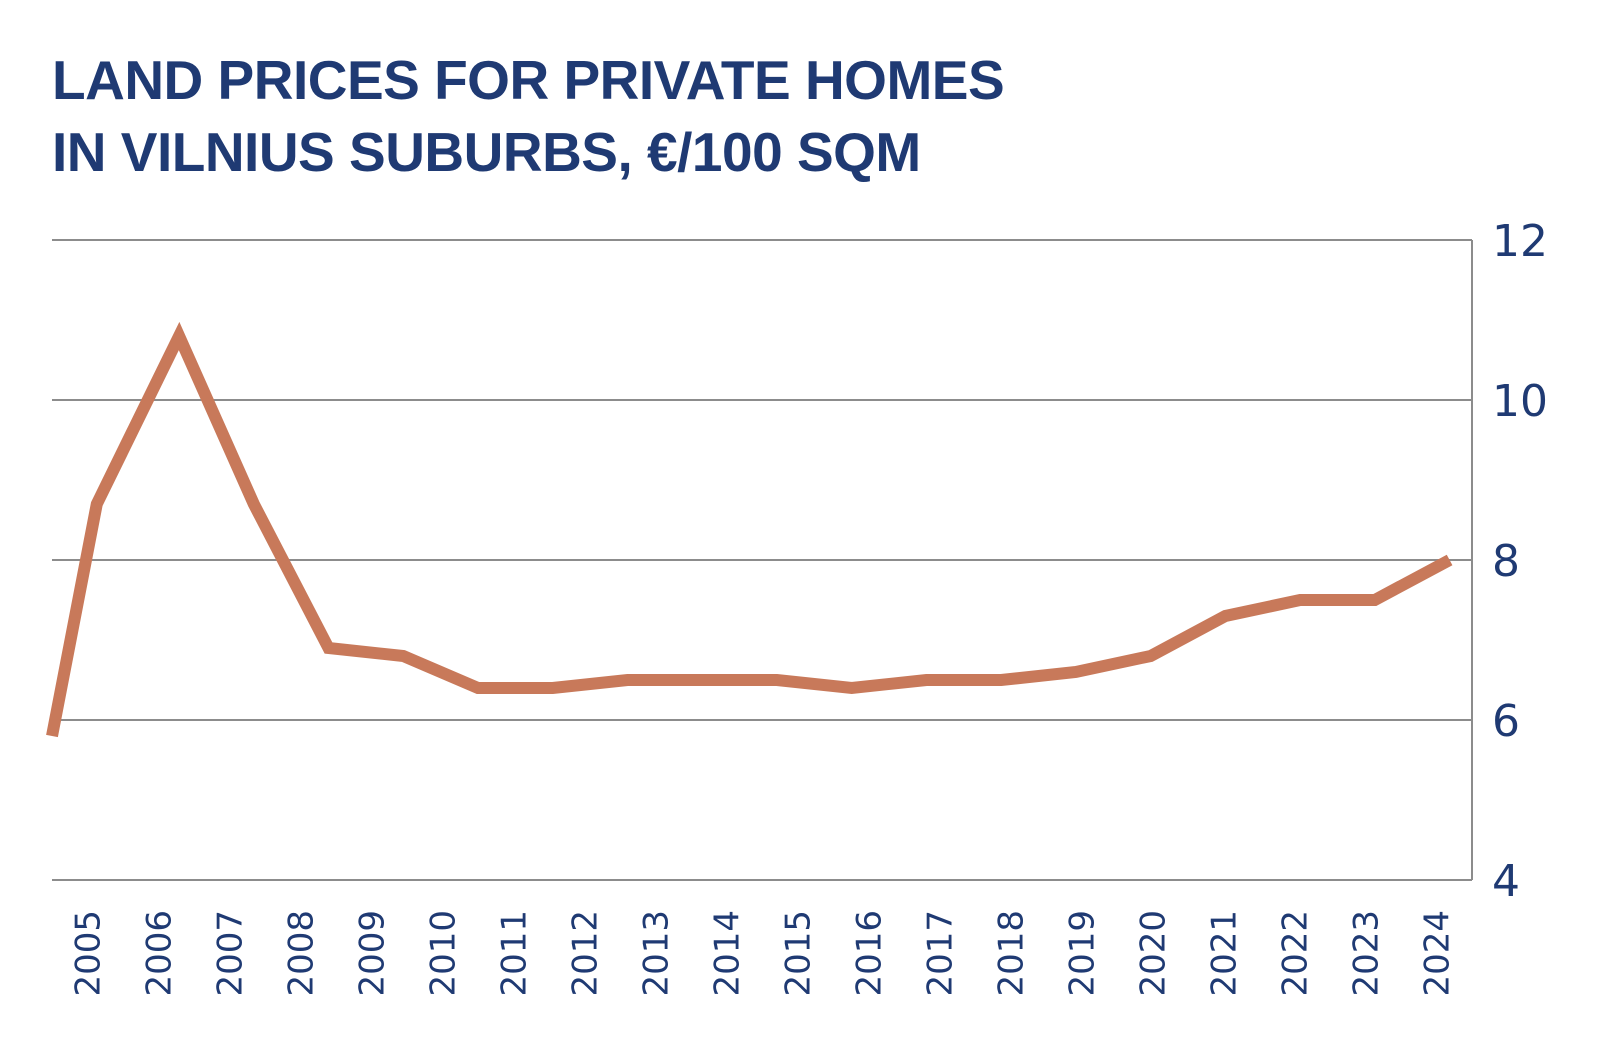  What do you see at coordinates (1083, 953) in the screenshot?
I see `x-tick-label-2019: 2019` at bounding box center [1083, 953].